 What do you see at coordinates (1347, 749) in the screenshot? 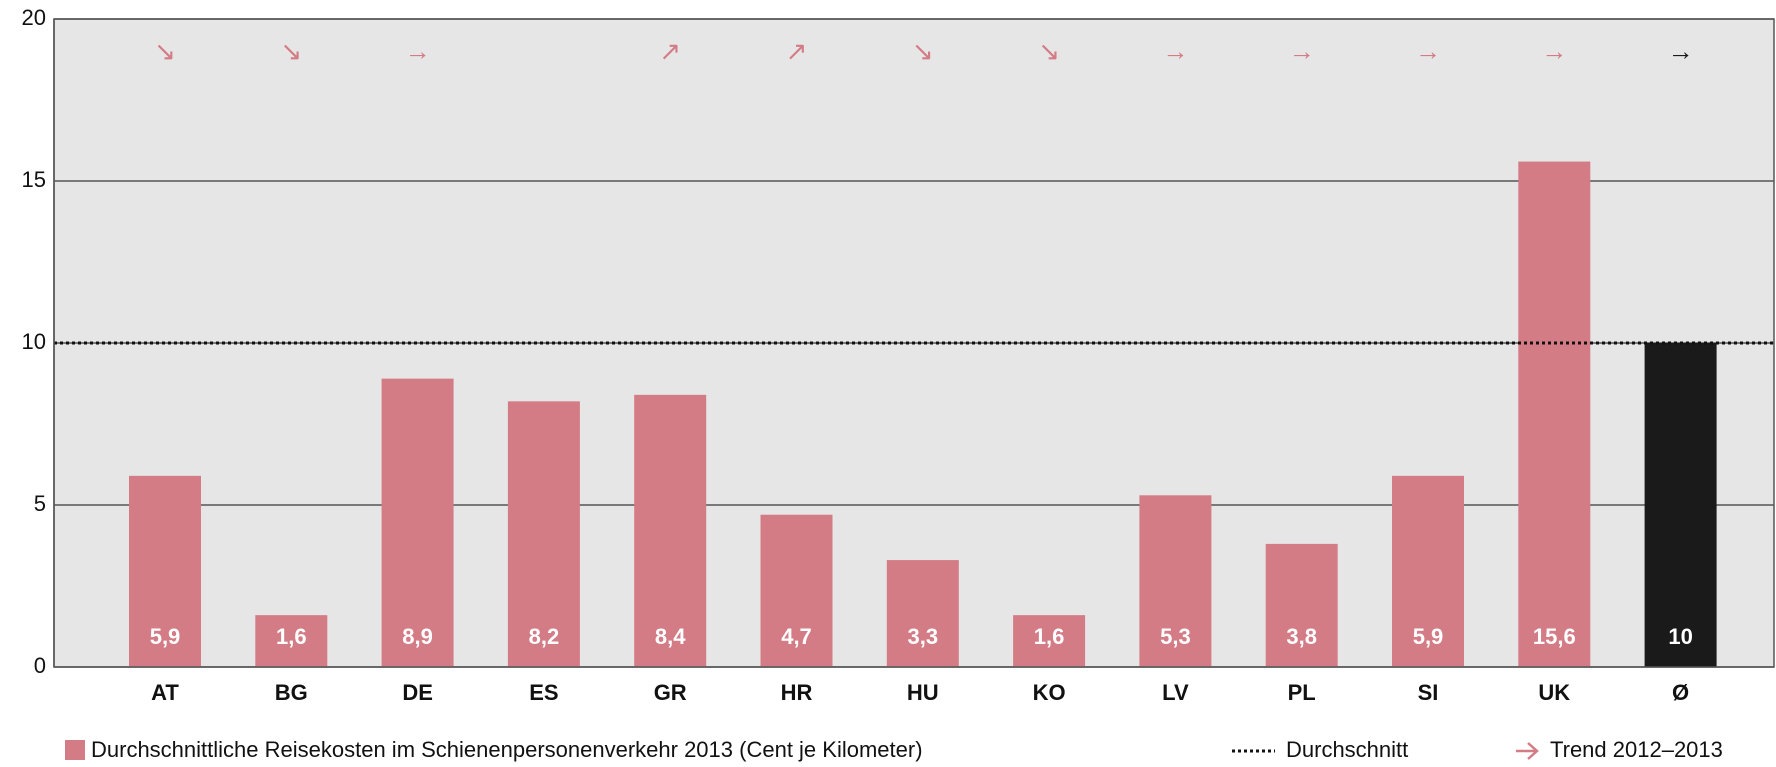
I see `legend-label: Durchschnitt` at bounding box center [1347, 749].